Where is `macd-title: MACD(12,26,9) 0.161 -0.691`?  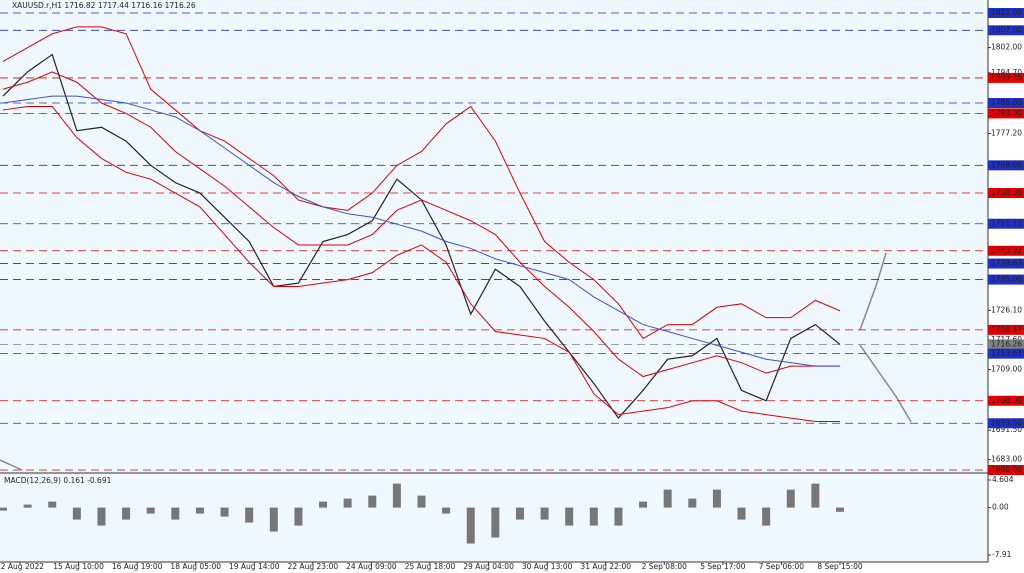 macd-title: MACD(12,26,9) 0.161 -0.691 is located at coordinates (58, 480).